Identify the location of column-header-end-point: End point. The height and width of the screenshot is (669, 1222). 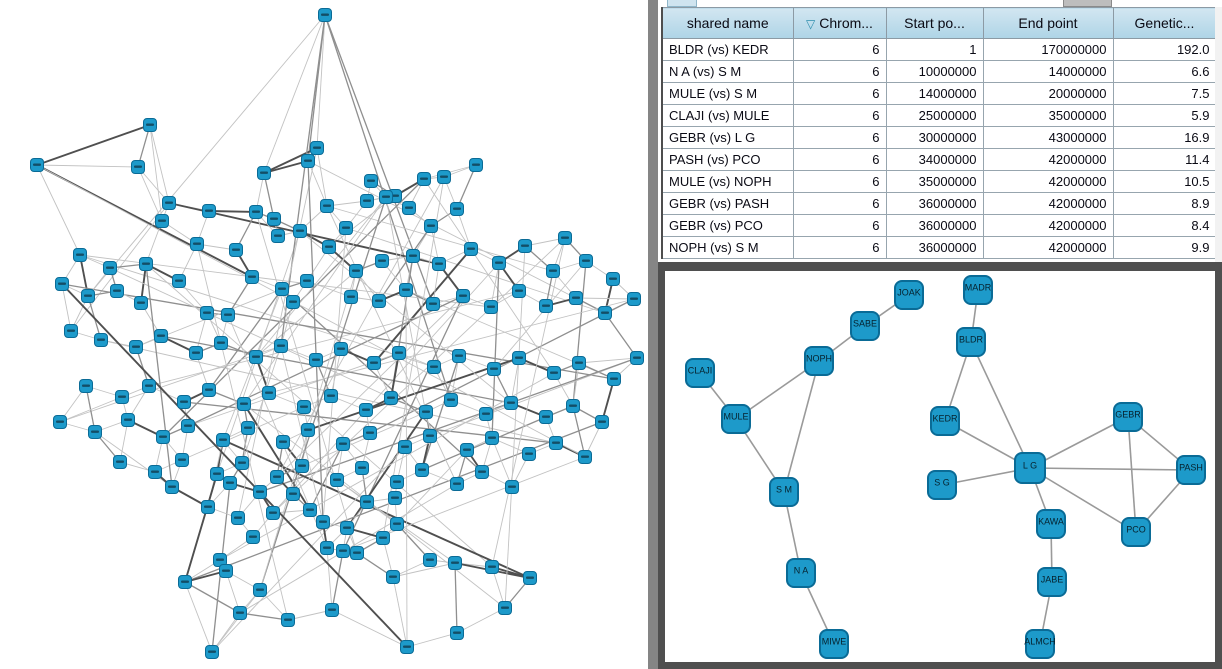
(1048, 23).